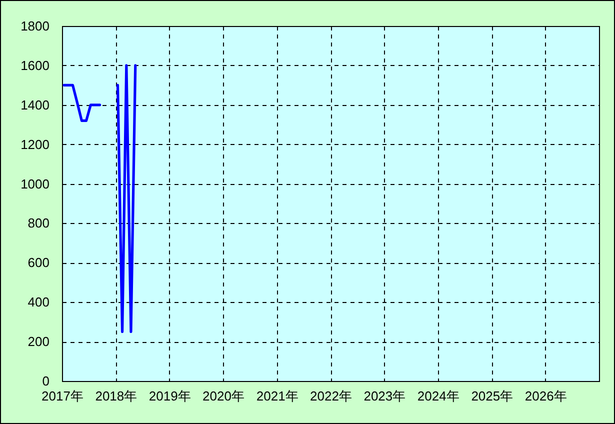  What do you see at coordinates (277, 396) in the screenshot?
I see `x-tick-label: 2021年` at bounding box center [277, 396].